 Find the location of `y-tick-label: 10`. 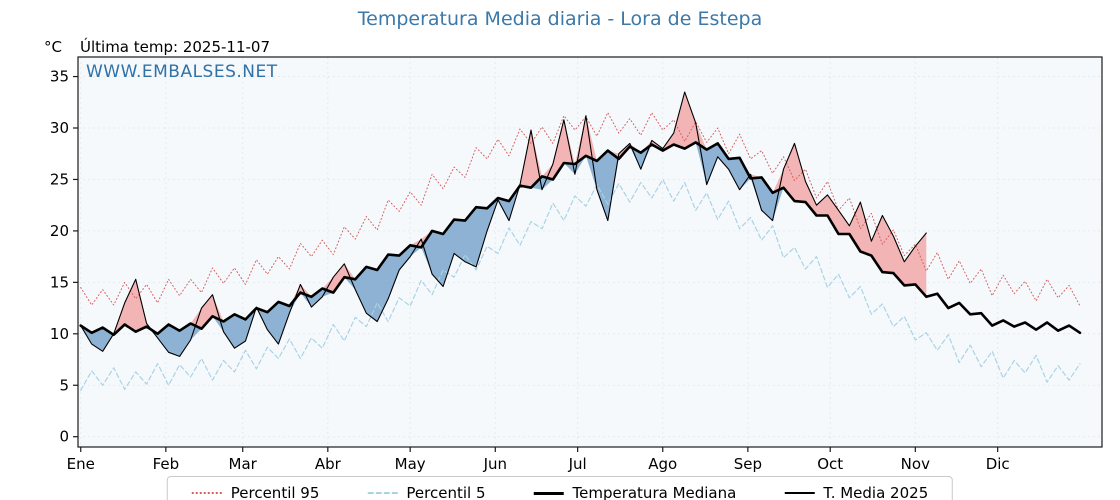

y-tick-label: 10 is located at coordinates (59, 334).